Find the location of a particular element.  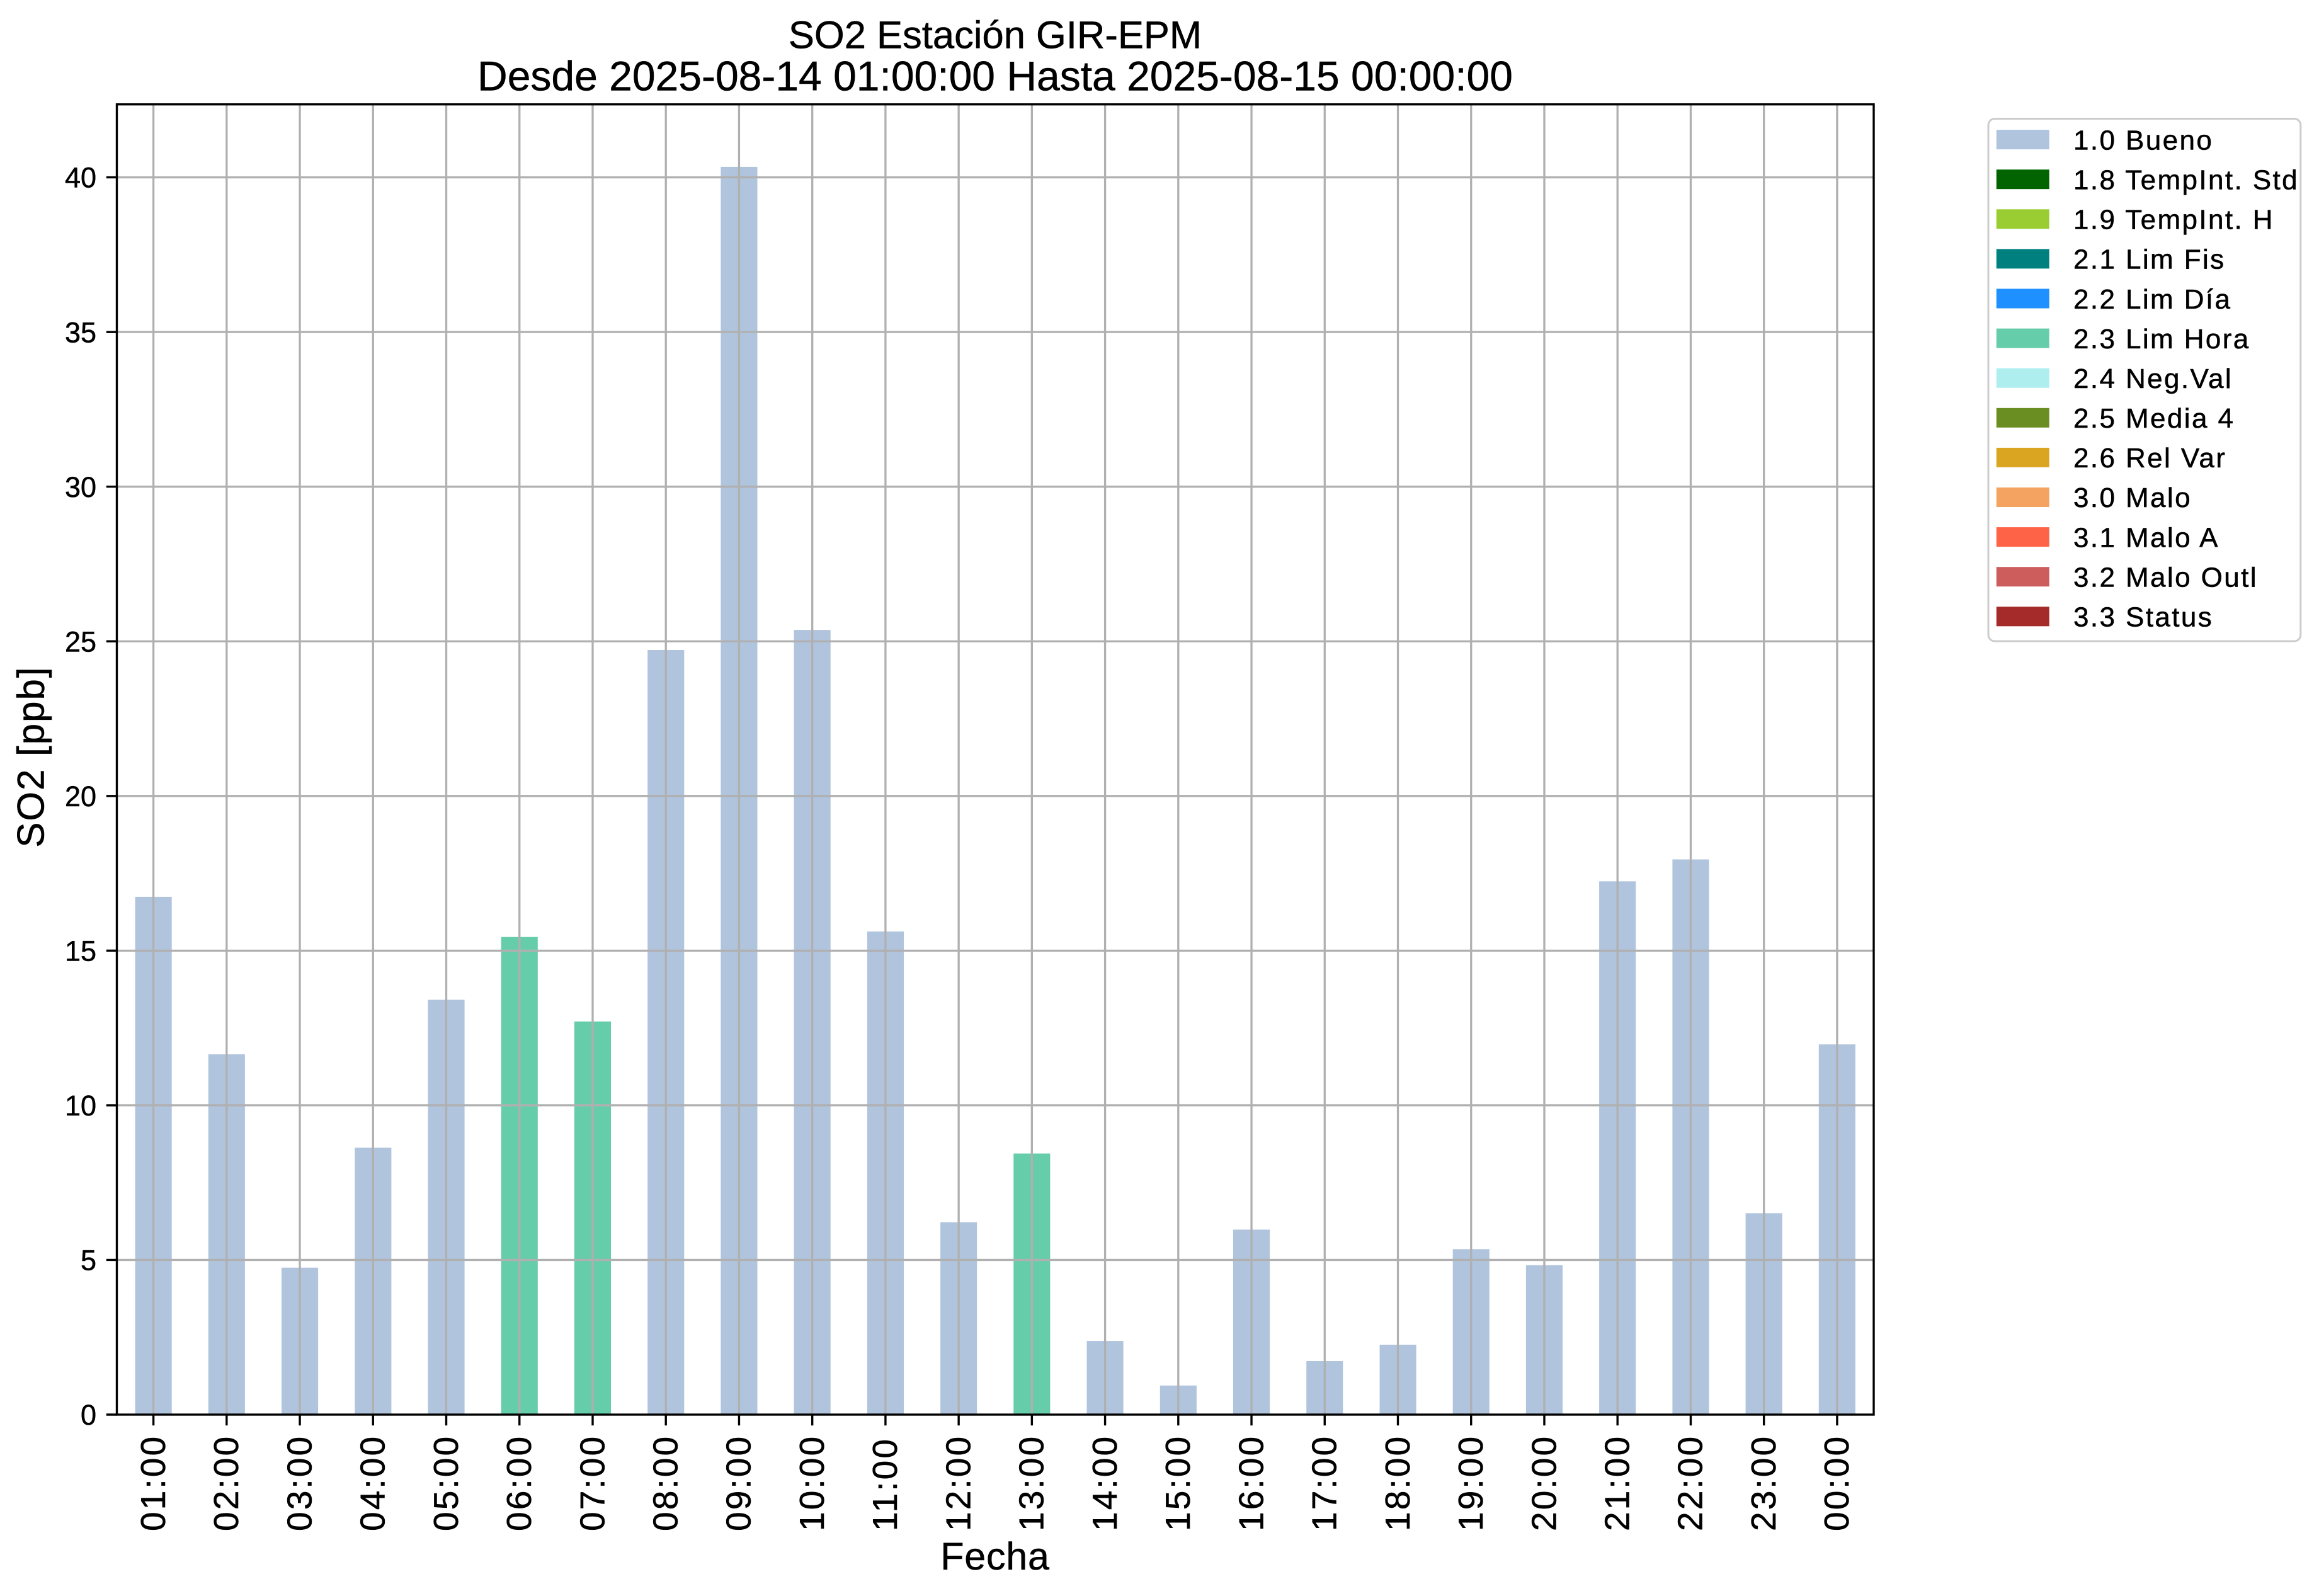

svg-text: 2.5 Media 4 is located at coordinates (2154, 418).